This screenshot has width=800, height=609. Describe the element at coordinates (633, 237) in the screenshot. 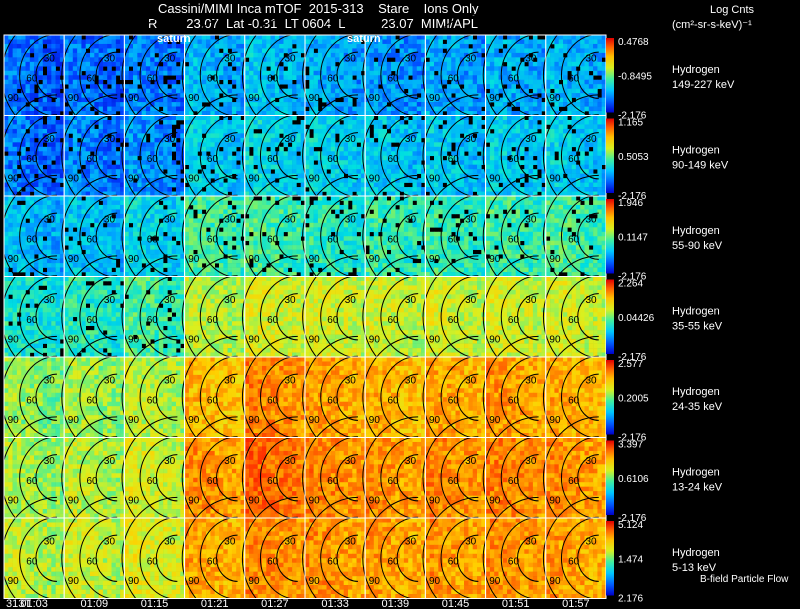

I see `colorbar-mid-label: 0.1147` at that location.